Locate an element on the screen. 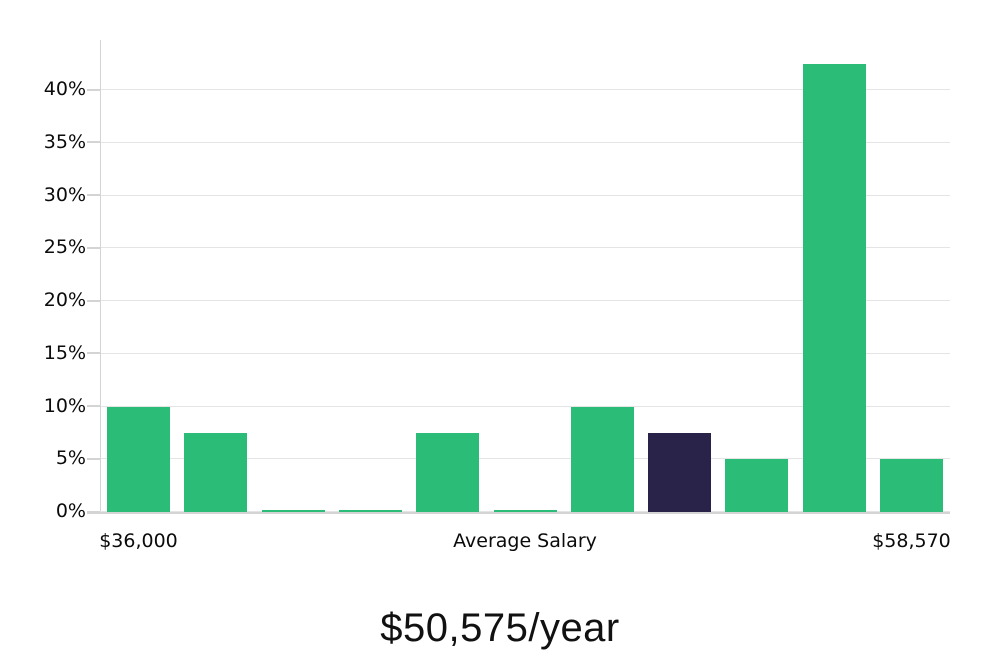 The height and width of the screenshot is (660, 1000). y-axis-line is located at coordinates (100, 275).